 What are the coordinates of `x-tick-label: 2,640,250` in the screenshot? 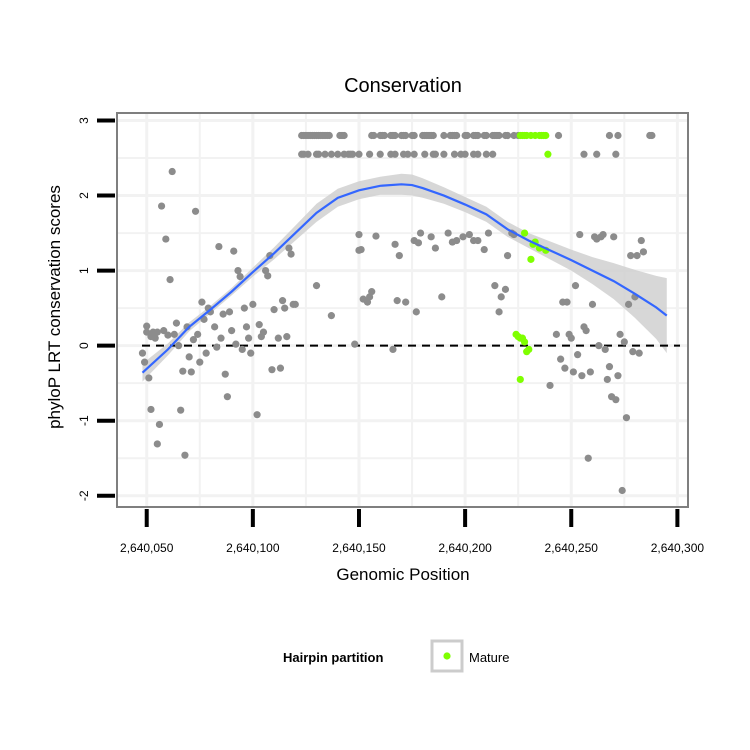 It's located at (572, 548).